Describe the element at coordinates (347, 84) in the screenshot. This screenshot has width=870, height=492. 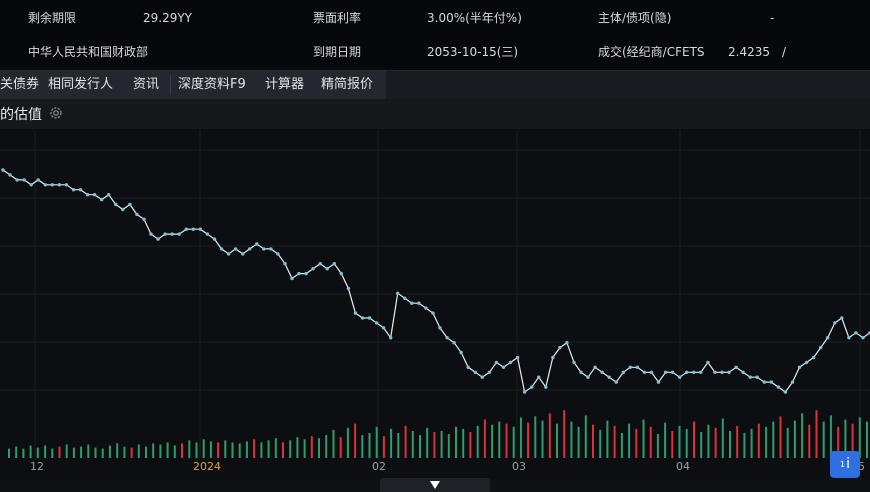
I see `tab-compact-quotes: 精简报价` at that location.